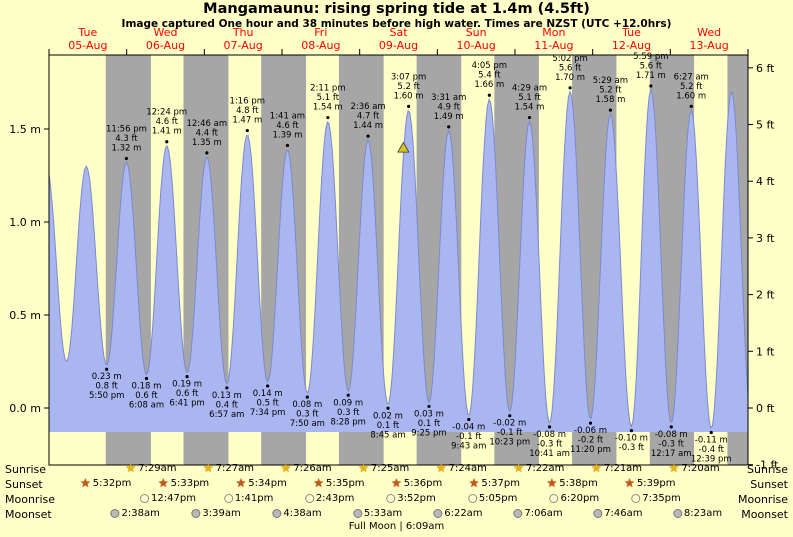  What do you see at coordinates (509, 424) in the screenshot?
I see `low-tide-label: -0.02 m` at bounding box center [509, 424].